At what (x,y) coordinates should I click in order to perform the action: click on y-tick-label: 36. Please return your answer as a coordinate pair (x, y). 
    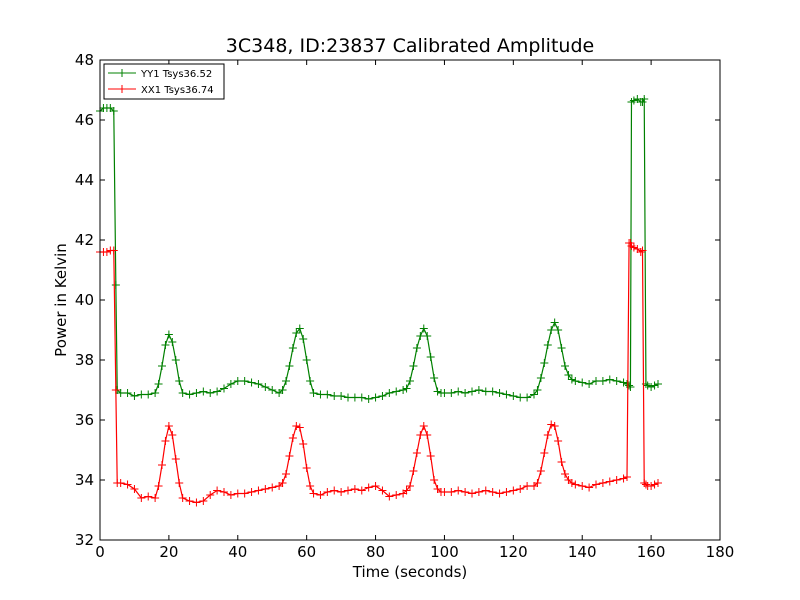
    Looking at the image, I should click on (84, 420).